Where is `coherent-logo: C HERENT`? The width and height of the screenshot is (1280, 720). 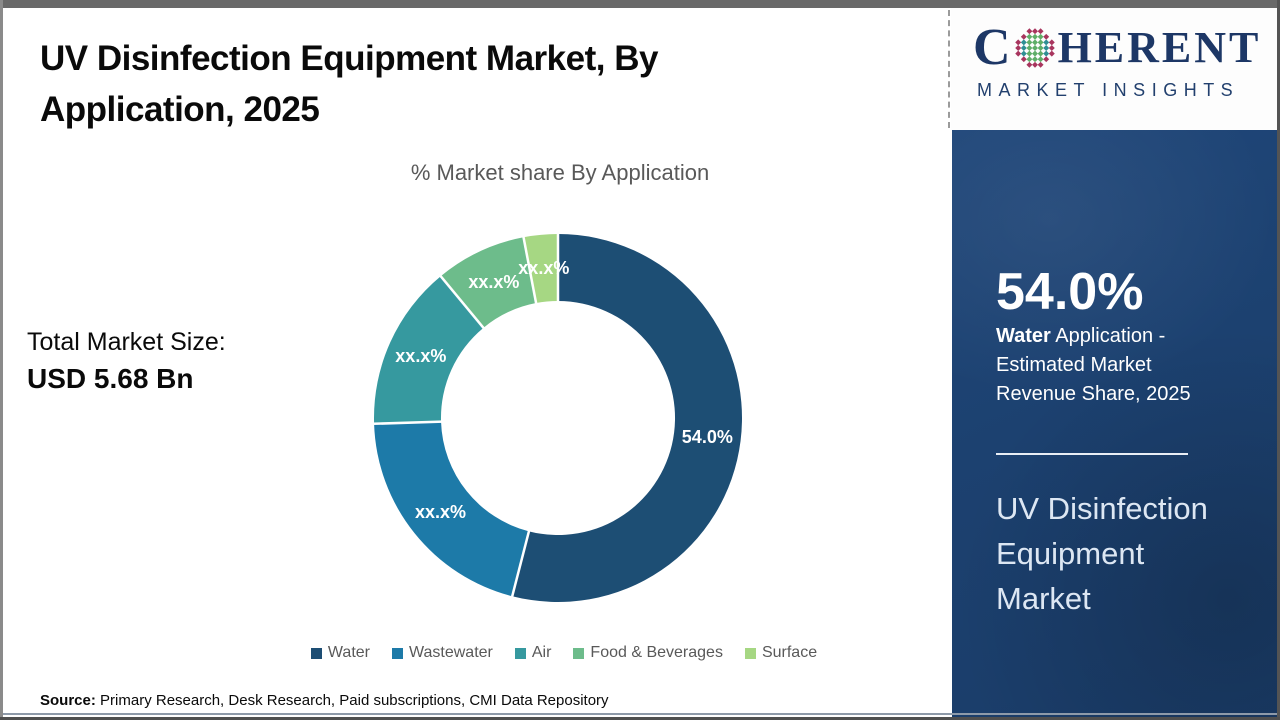
coherent-logo: C HERENT is located at coordinates (1117, 48).